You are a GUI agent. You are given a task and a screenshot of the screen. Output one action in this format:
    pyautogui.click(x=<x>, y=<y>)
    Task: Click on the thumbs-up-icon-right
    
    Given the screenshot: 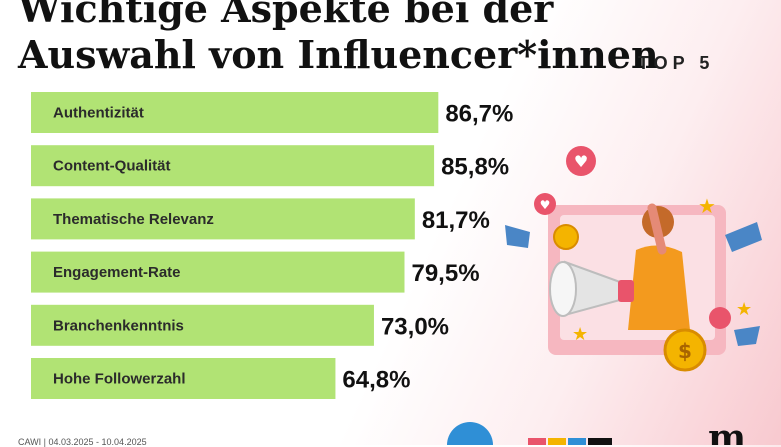 What is the action you would take?
    pyautogui.click(x=743, y=237)
    